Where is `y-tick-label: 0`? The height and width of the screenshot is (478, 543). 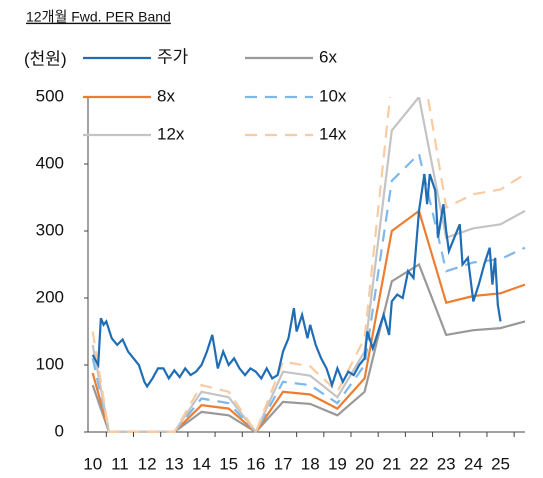
y-tick-label: 0 is located at coordinates (59, 430).